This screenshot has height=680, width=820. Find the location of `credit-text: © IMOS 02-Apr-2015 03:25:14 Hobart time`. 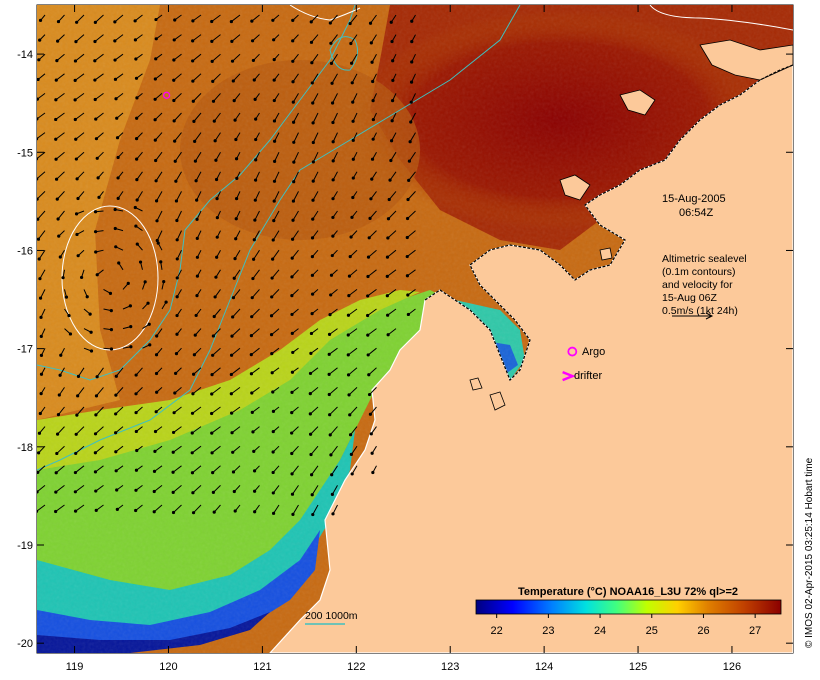

credit-text: © IMOS 02-Apr-2015 03:25:14 Hobart time is located at coordinates (809, 552).